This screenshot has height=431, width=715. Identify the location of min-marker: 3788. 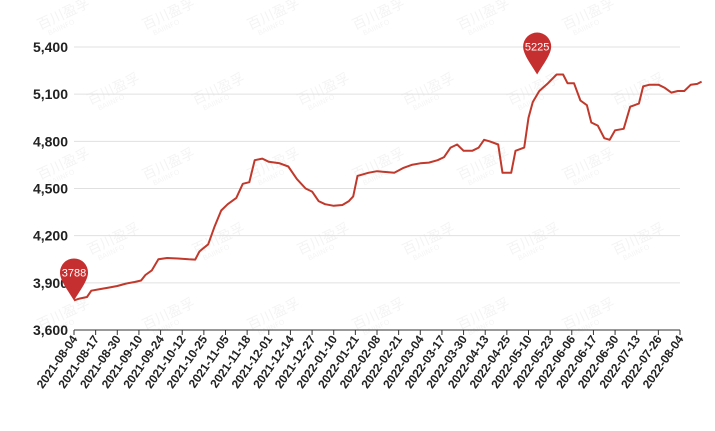
(74, 279).